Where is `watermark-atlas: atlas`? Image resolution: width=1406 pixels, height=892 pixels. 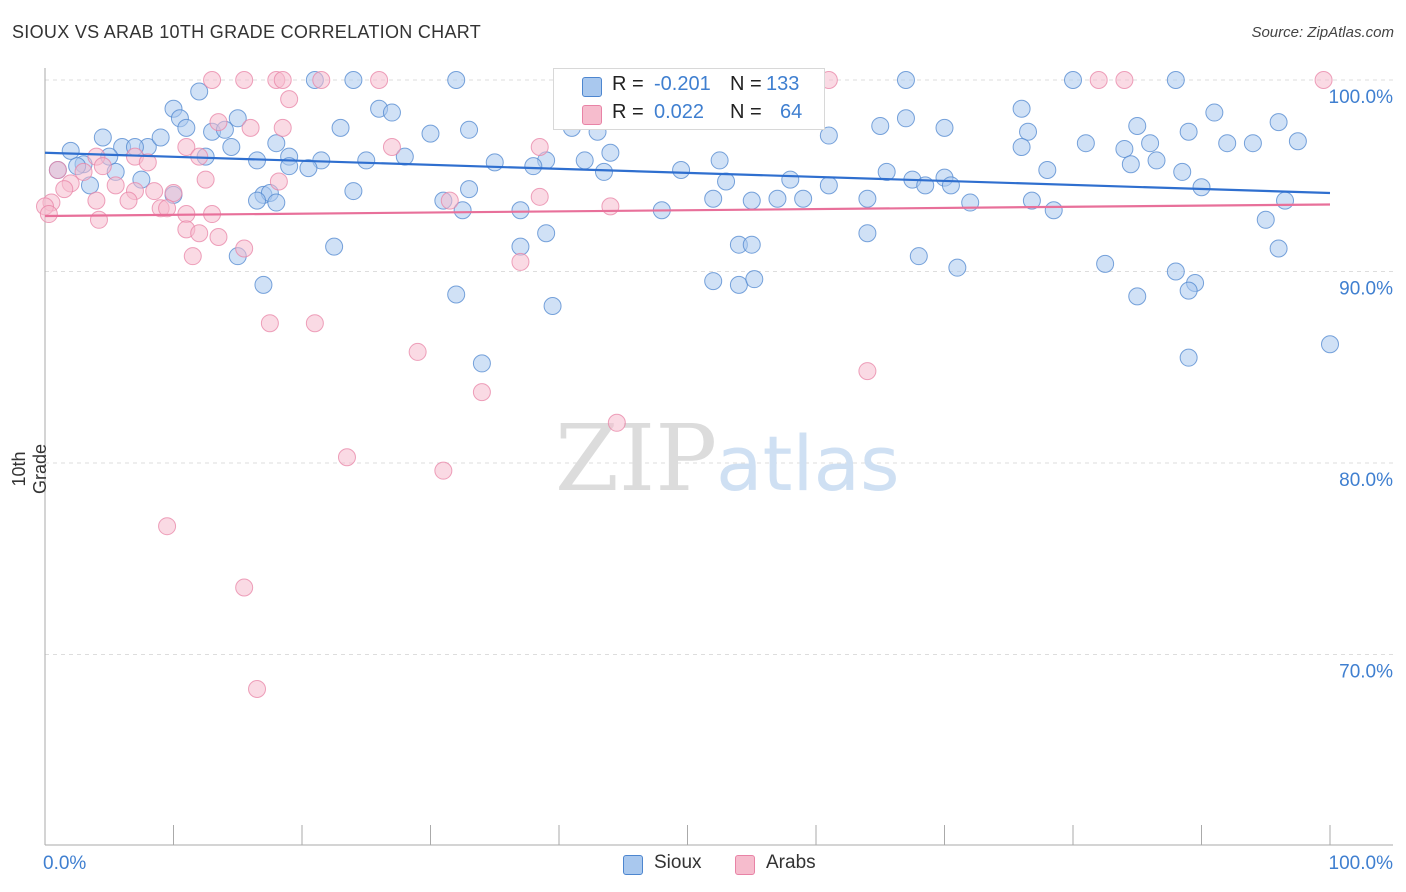 watermark-atlas: atlas is located at coordinates (808, 463).